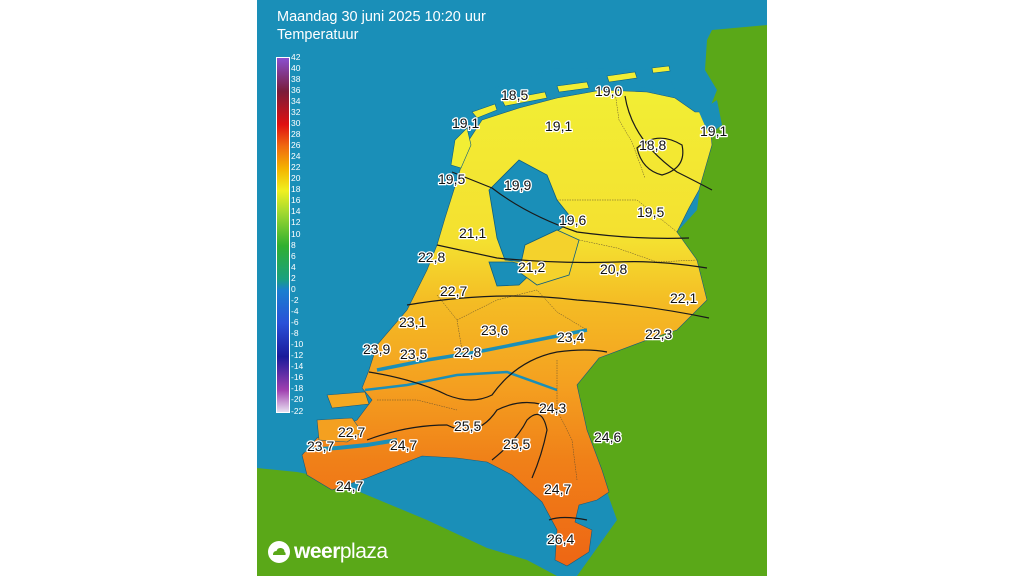 The height and width of the screenshot is (576, 1024). Describe the element at coordinates (560, 539) in the screenshot. I see `station-maastricht: 26,4` at that location.